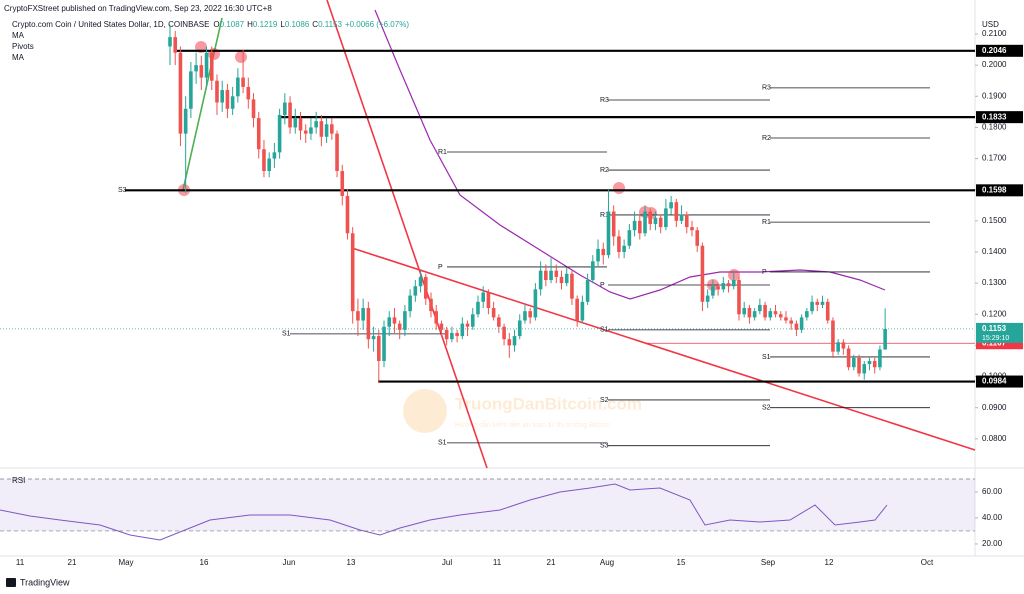 The height and width of the screenshot is (594, 1024). Describe the element at coordinates (994, 33) in the screenshot. I see `y-tick-label: 0.2100` at that location.